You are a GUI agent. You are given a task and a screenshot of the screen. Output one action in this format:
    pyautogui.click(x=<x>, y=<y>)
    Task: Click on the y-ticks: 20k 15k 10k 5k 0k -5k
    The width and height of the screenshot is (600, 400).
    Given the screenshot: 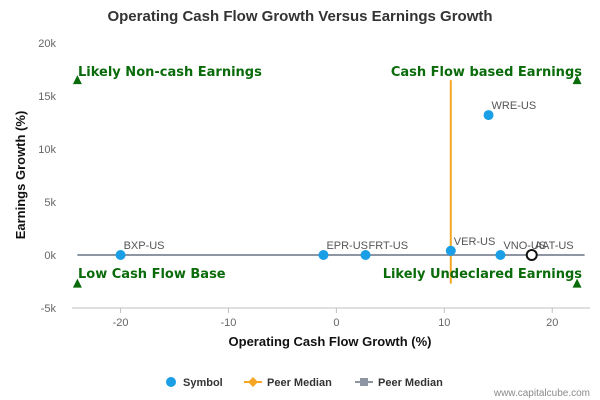 What is the action you would take?
    pyautogui.click(x=47, y=176)
    